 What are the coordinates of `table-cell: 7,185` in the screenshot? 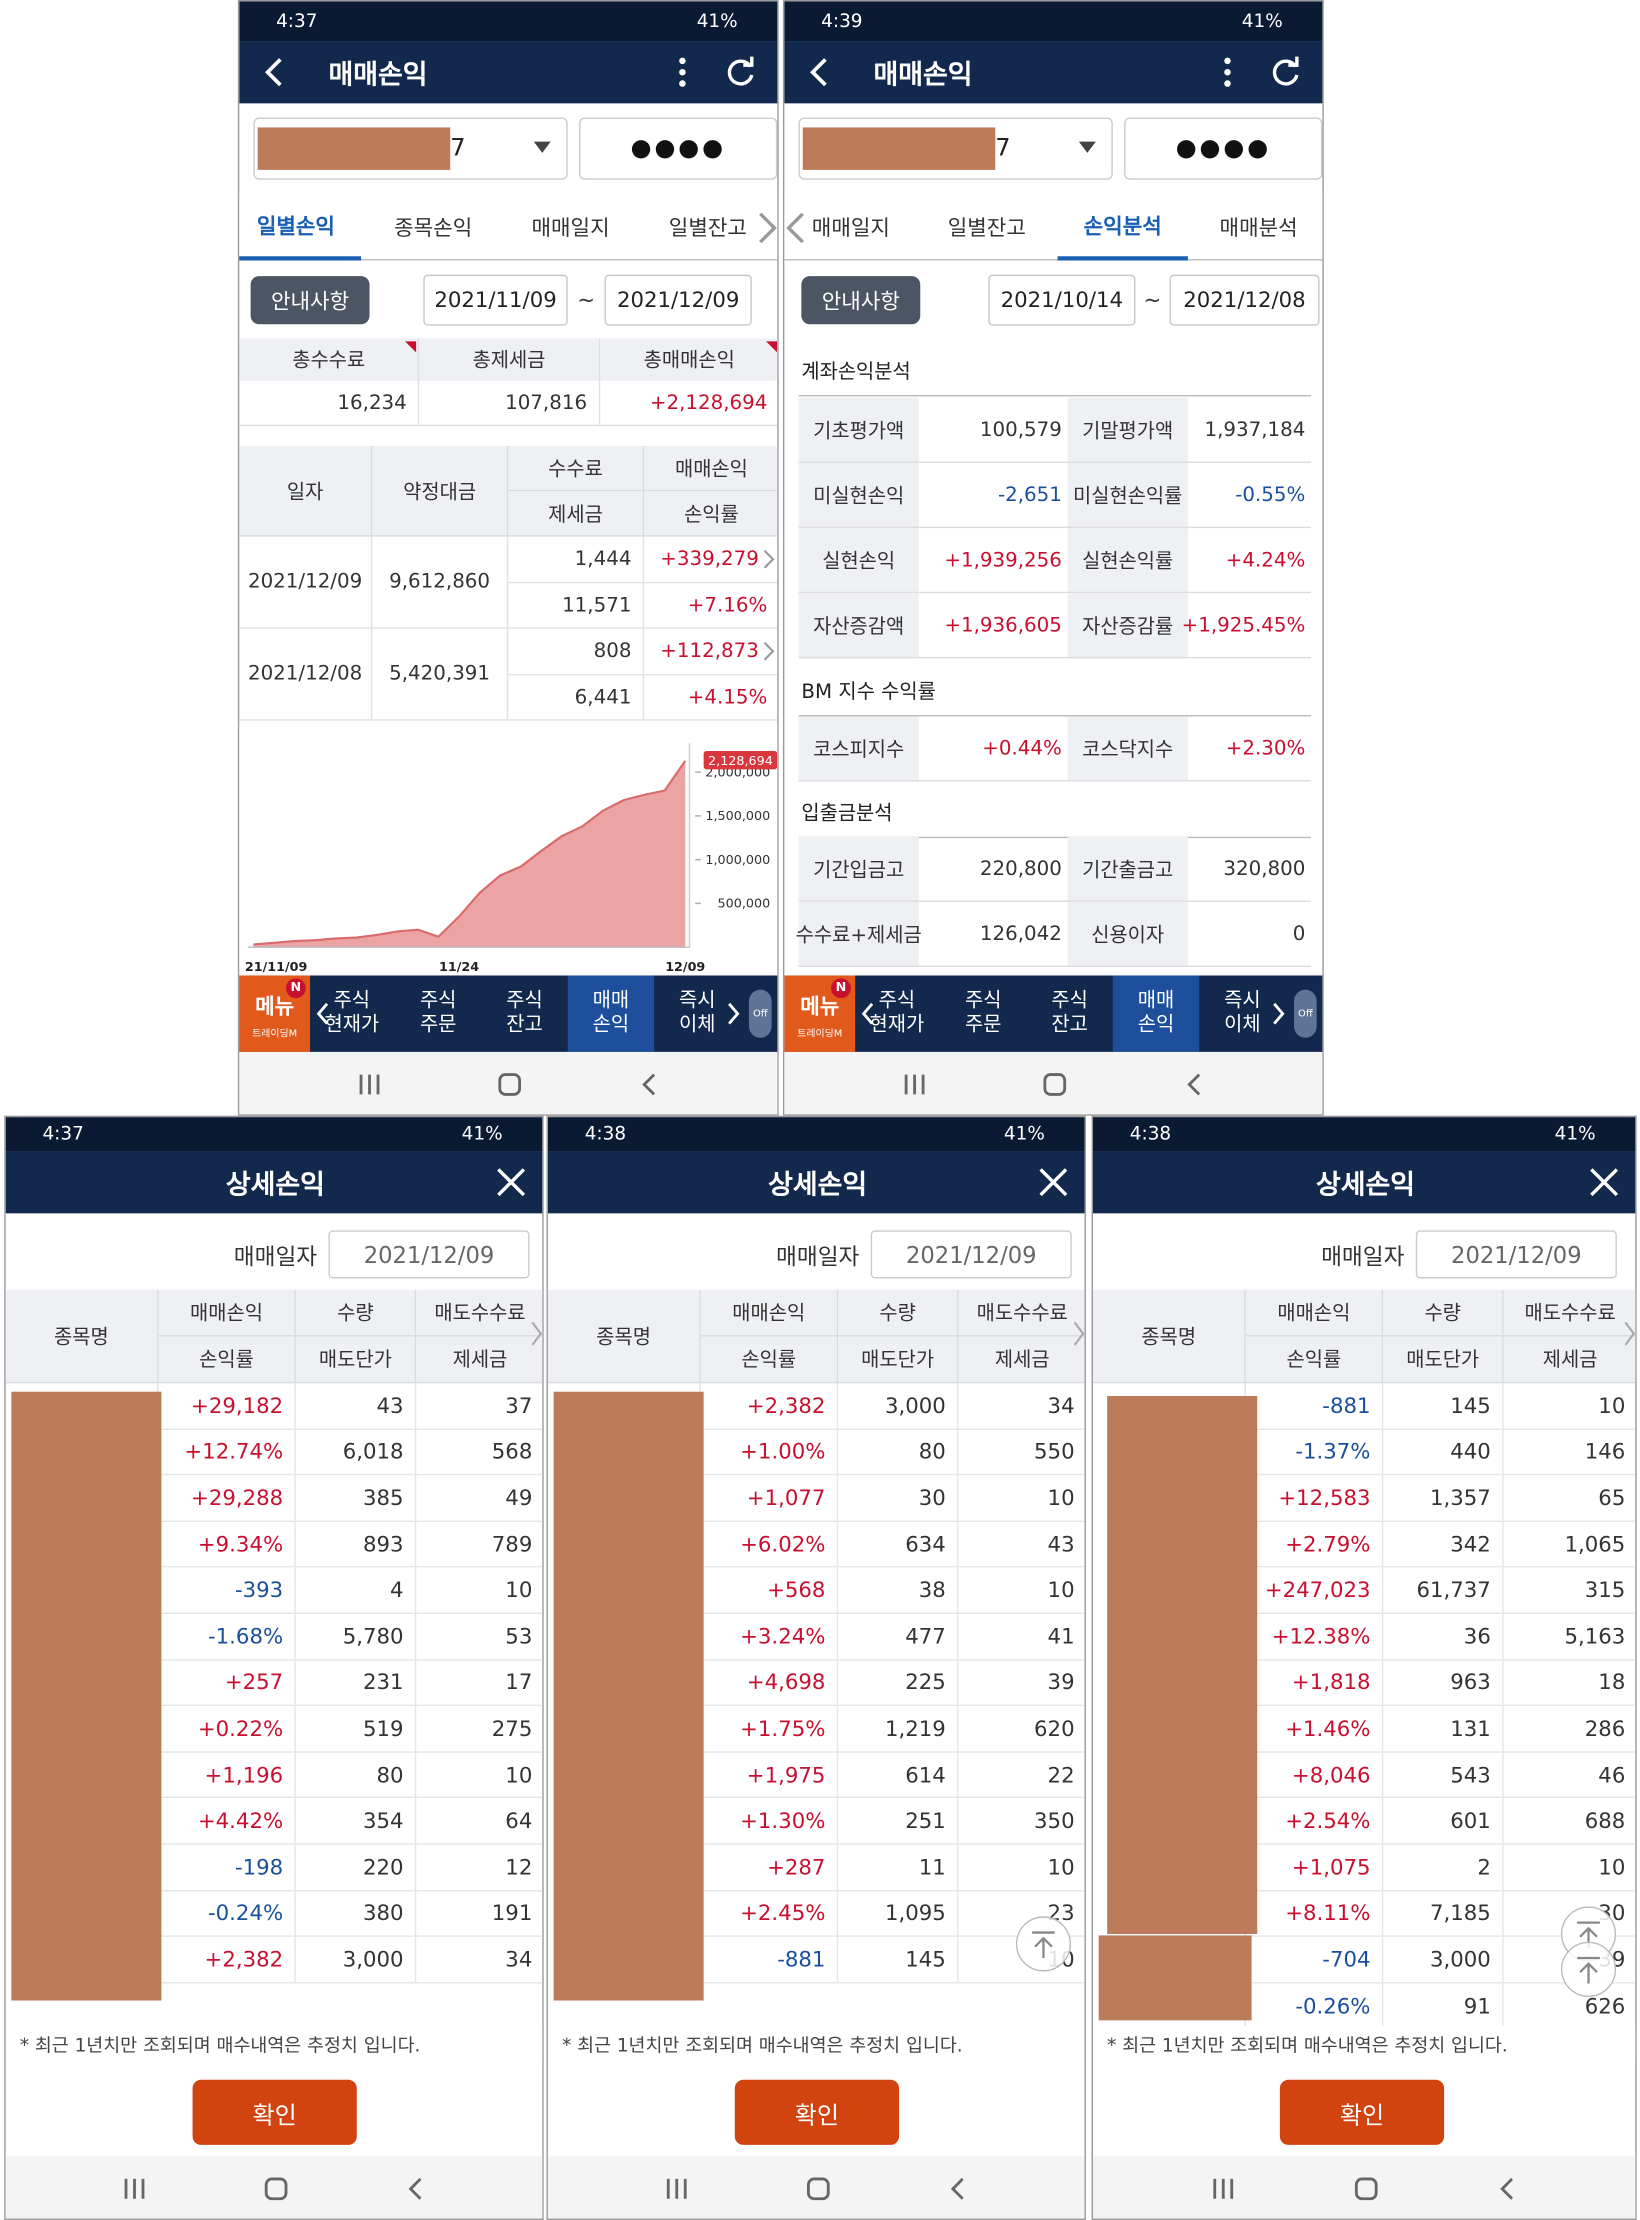 It's located at (1443, 1914).